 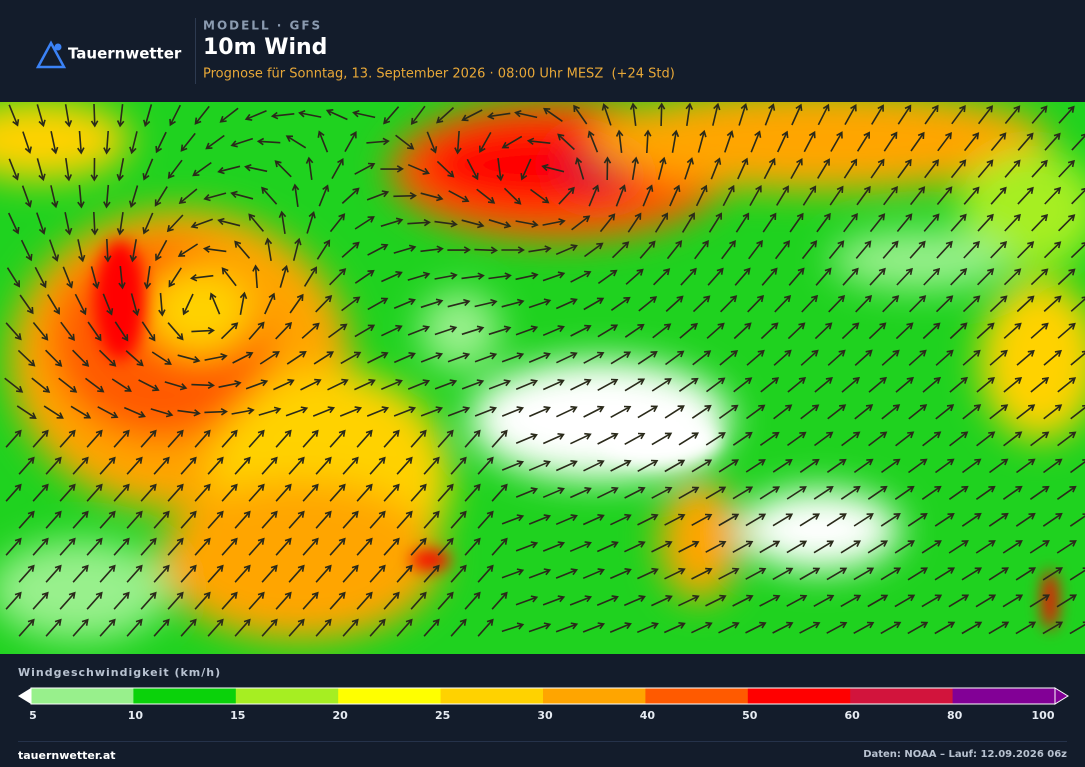 I want to click on site-link: tauernwetter.at, so click(x=67, y=755).